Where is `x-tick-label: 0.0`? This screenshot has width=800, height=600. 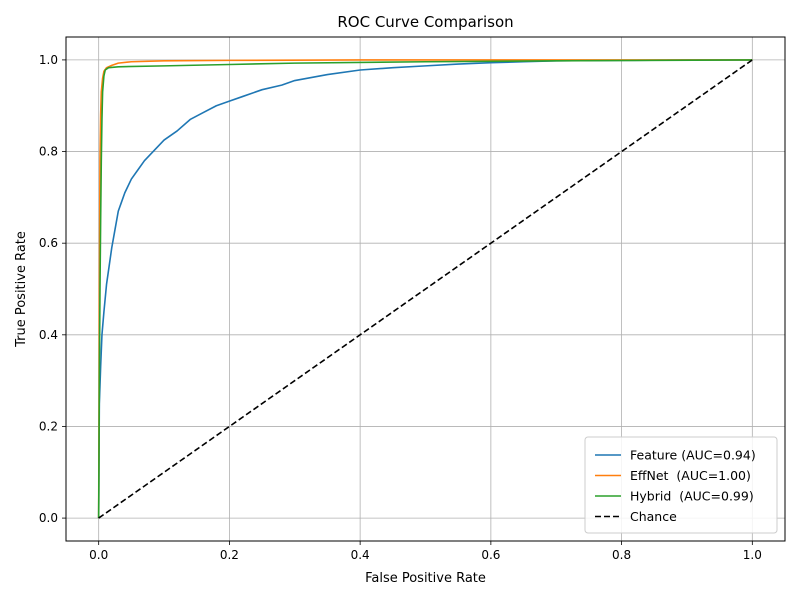
x-tick-label: 0.0 is located at coordinates (98, 555).